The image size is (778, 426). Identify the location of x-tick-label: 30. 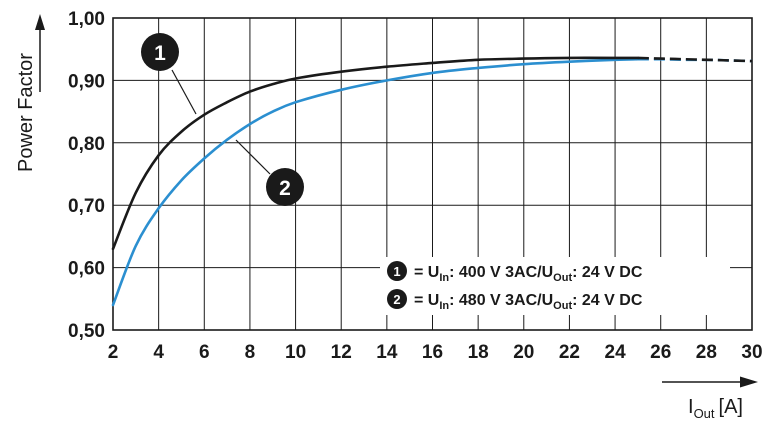
(751, 352).